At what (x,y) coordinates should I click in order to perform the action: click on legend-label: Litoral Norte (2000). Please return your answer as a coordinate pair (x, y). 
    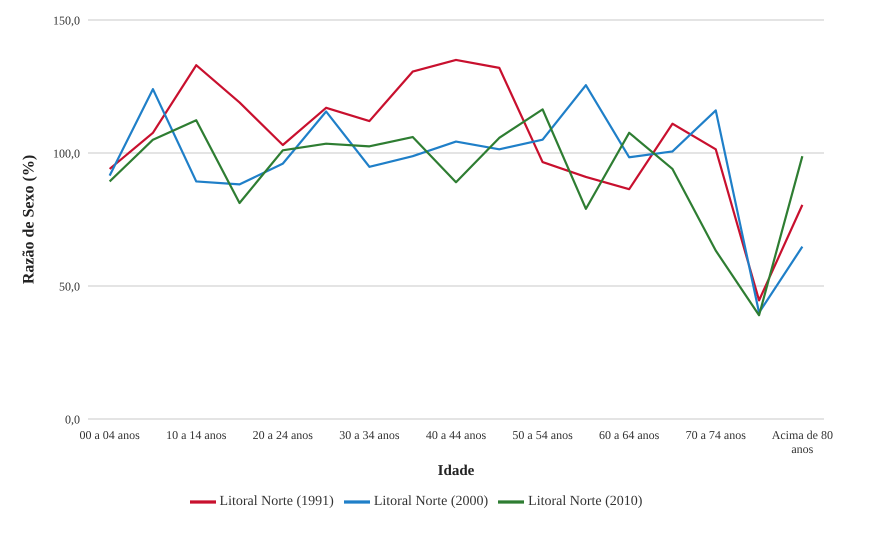
    Looking at the image, I should click on (431, 502).